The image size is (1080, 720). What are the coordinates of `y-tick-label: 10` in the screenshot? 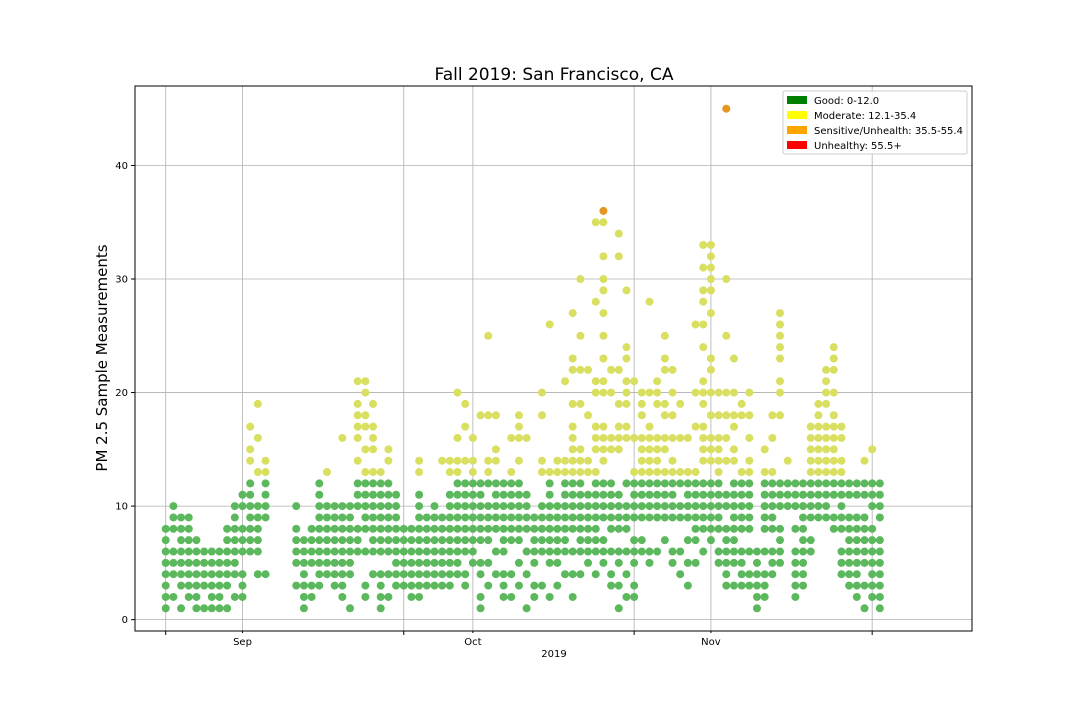 It's located at (121, 507).